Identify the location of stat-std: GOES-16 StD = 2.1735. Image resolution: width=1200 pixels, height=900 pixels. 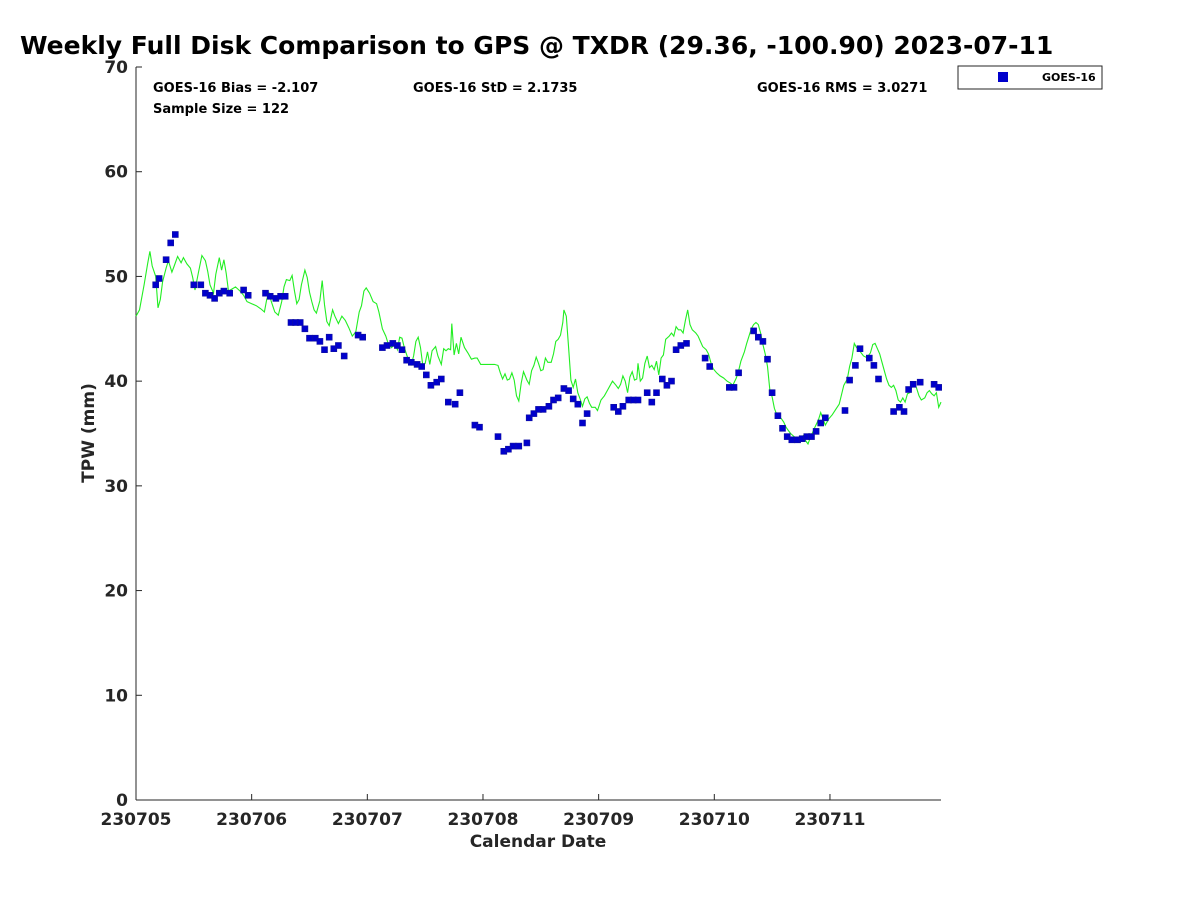
(495, 88).